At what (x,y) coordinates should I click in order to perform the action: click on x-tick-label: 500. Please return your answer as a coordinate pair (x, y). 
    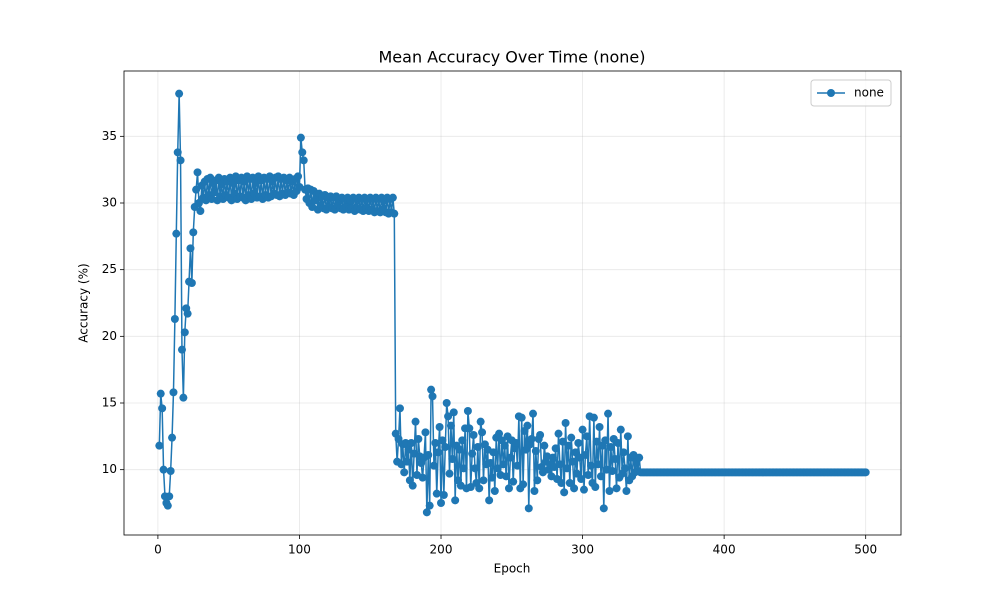
    Looking at the image, I should click on (865, 550).